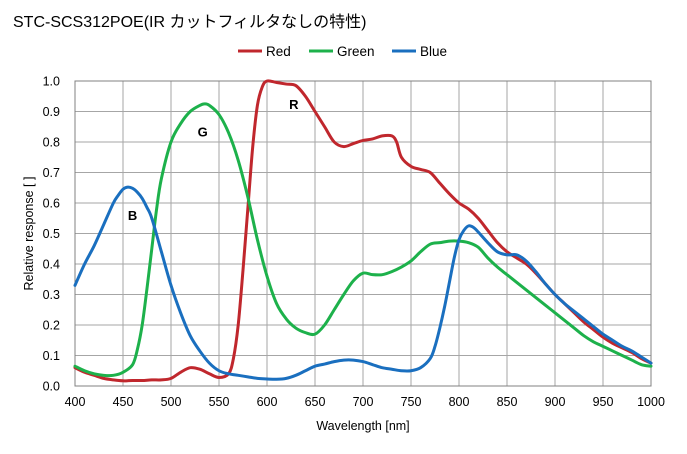 This screenshot has width=687, height=454. Describe the element at coordinates (278, 51) in the screenshot. I see `legend-label-red: Red` at that location.